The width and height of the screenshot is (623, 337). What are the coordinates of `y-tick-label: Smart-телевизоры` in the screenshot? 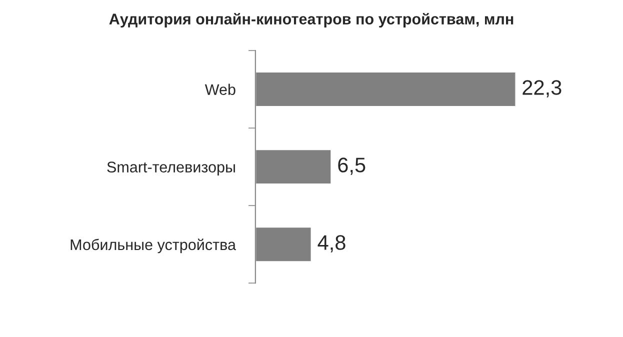 It's located at (171, 169).